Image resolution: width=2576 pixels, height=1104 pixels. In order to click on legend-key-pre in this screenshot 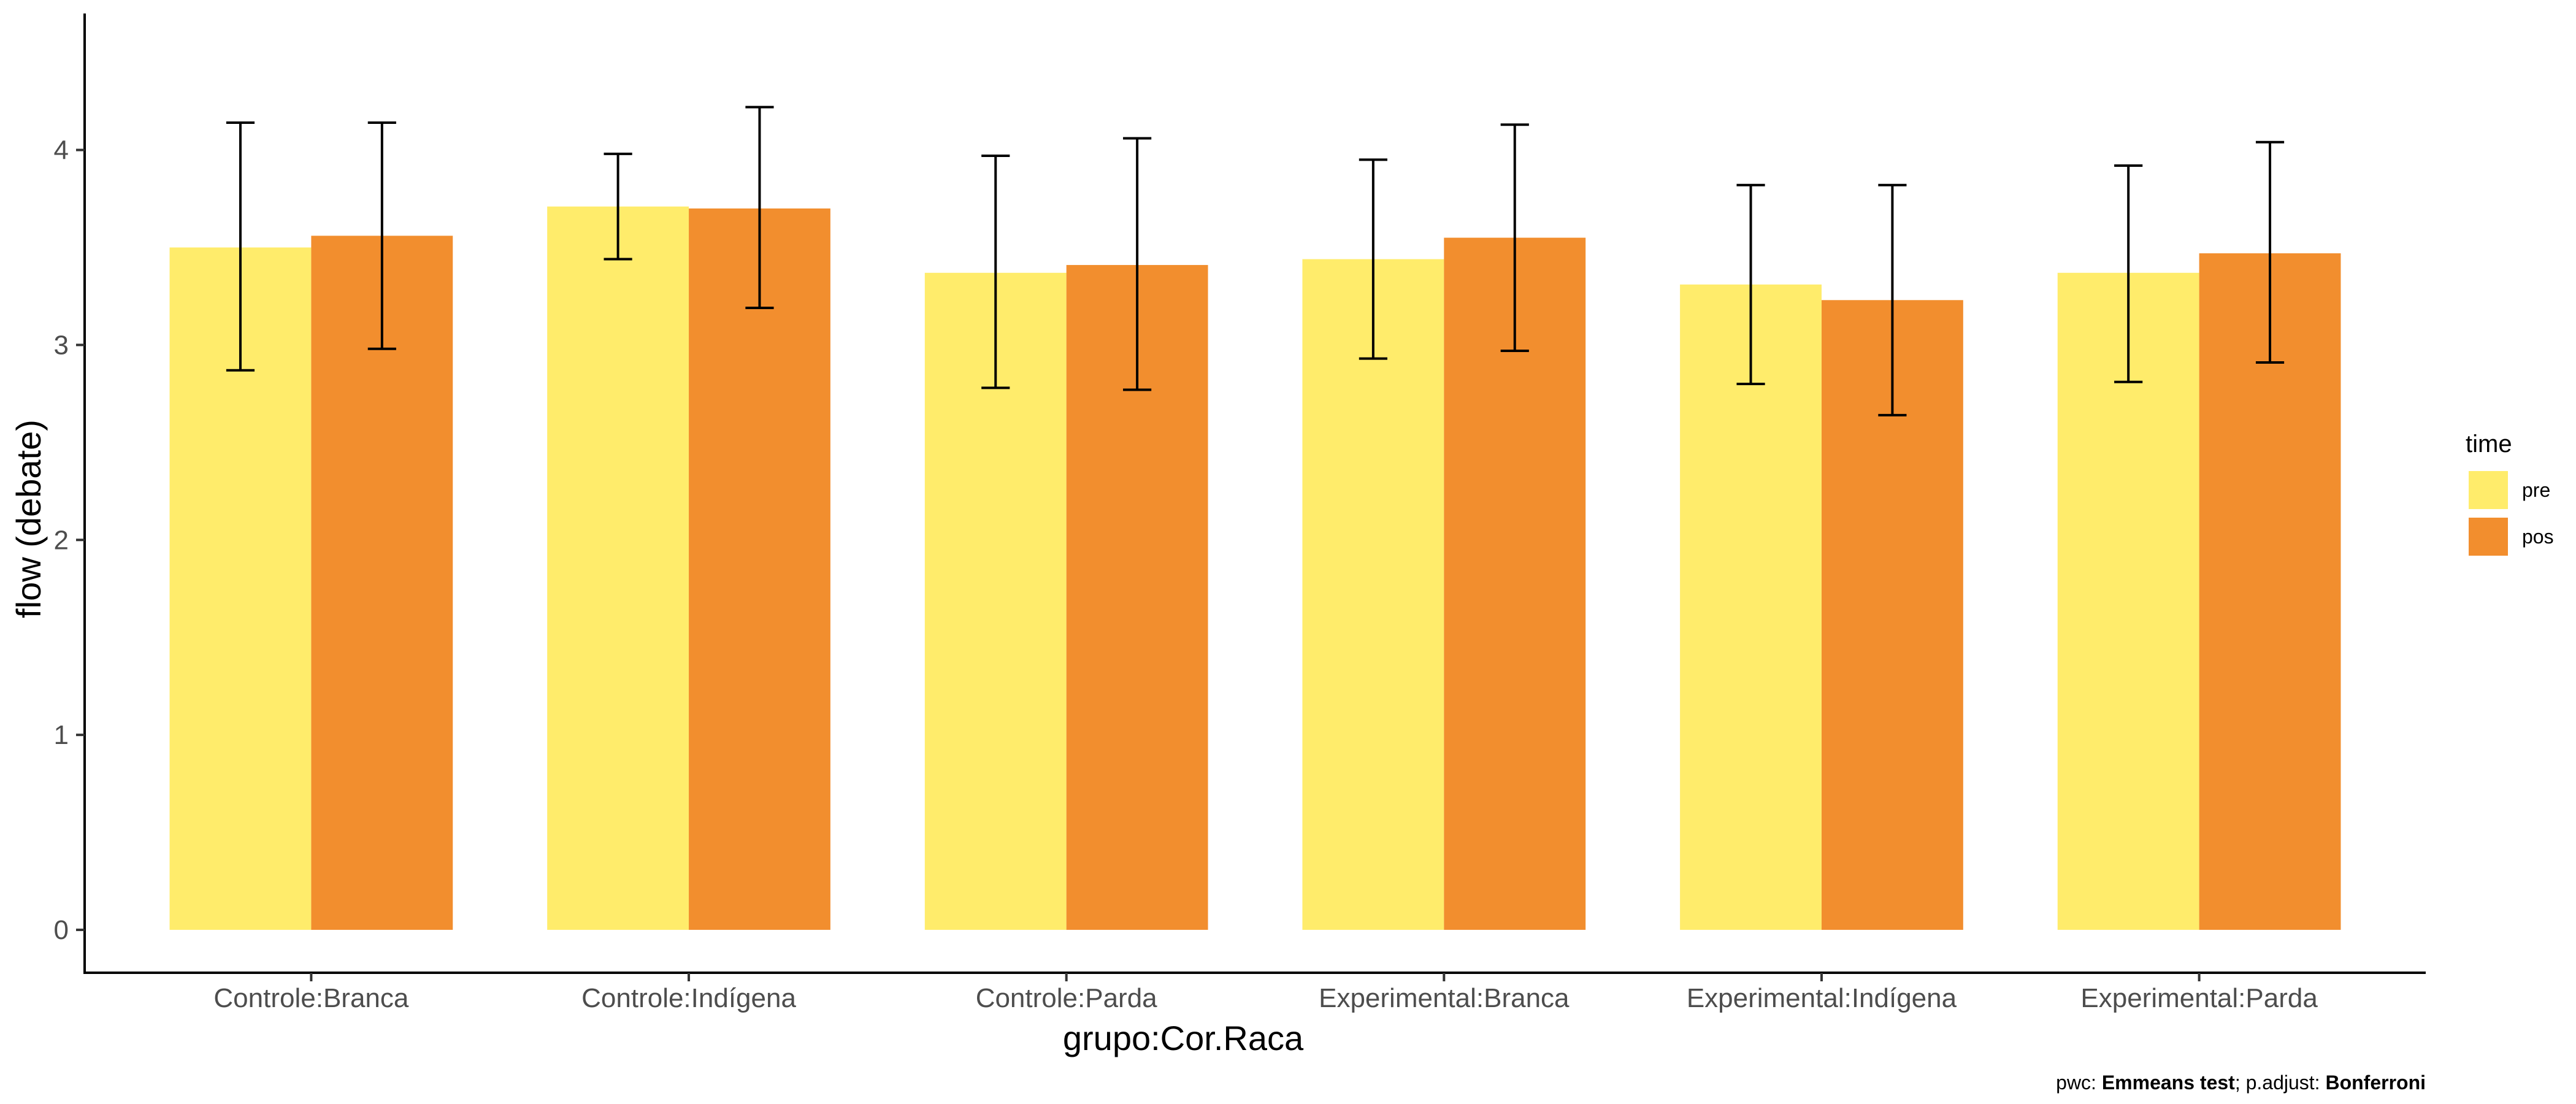, I will do `click(2488, 490)`.